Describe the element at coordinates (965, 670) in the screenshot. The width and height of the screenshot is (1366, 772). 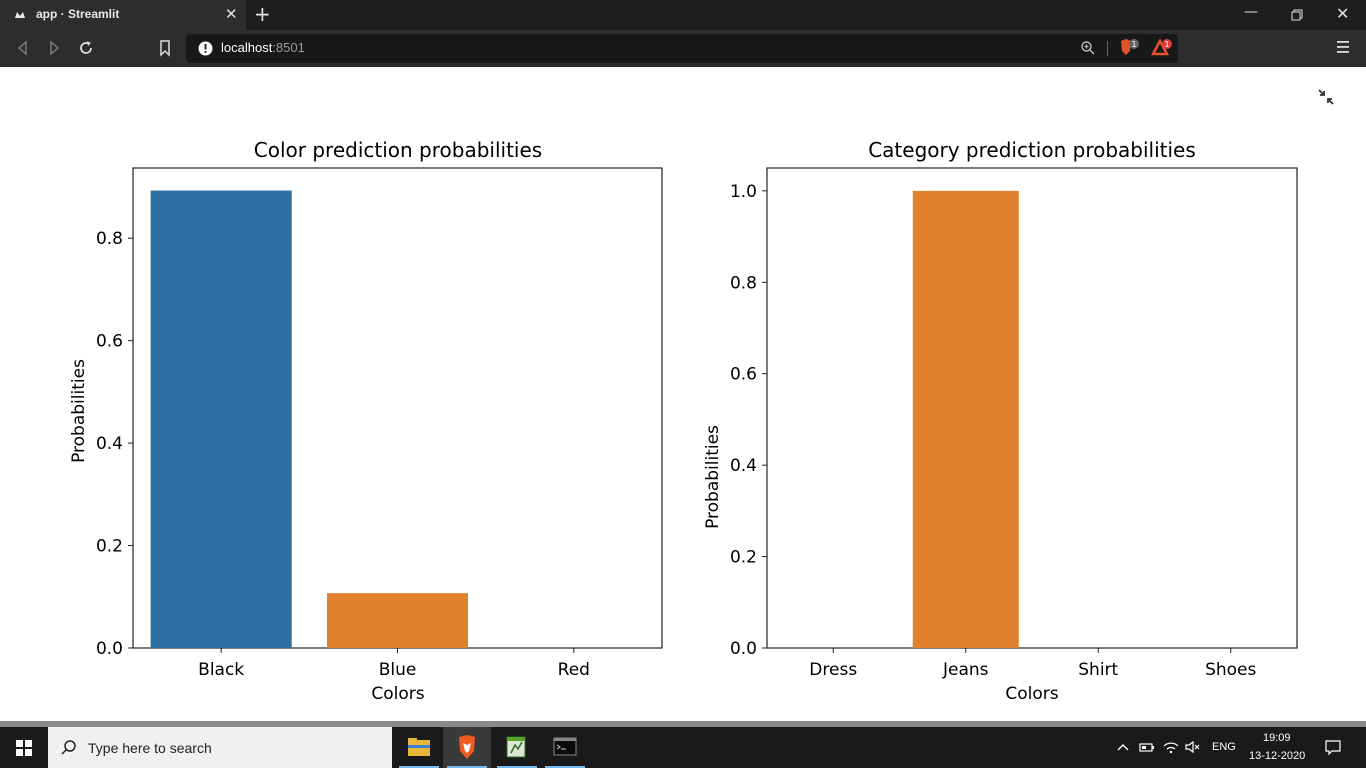
I see `x-tick-label: Jeans` at that location.